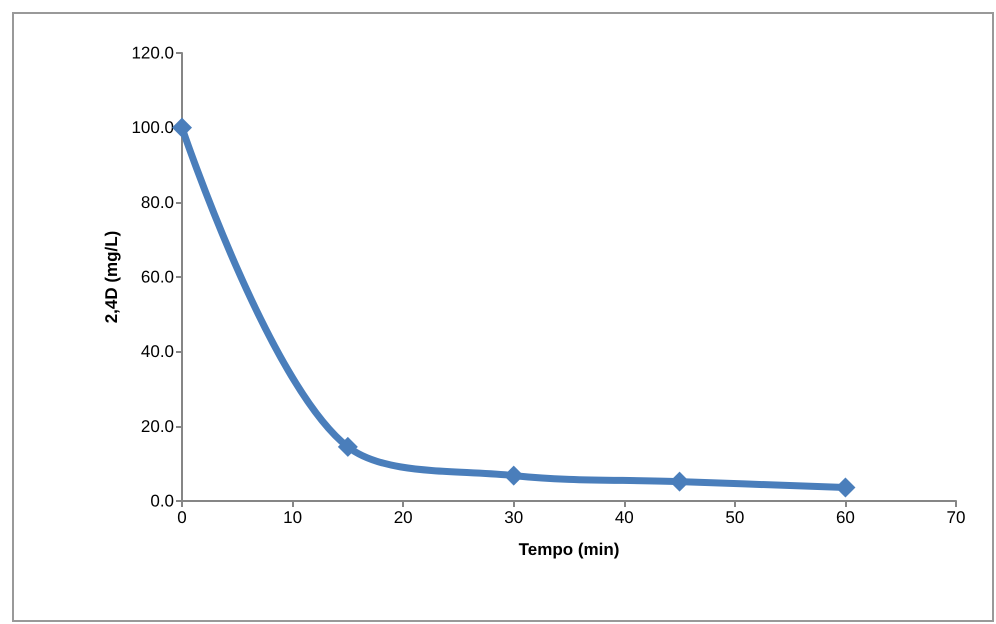 The width and height of the screenshot is (996, 624). What do you see at coordinates (157, 202) in the screenshot?
I see `y-tick-label: 80.0` at bounding box center [157, 202].